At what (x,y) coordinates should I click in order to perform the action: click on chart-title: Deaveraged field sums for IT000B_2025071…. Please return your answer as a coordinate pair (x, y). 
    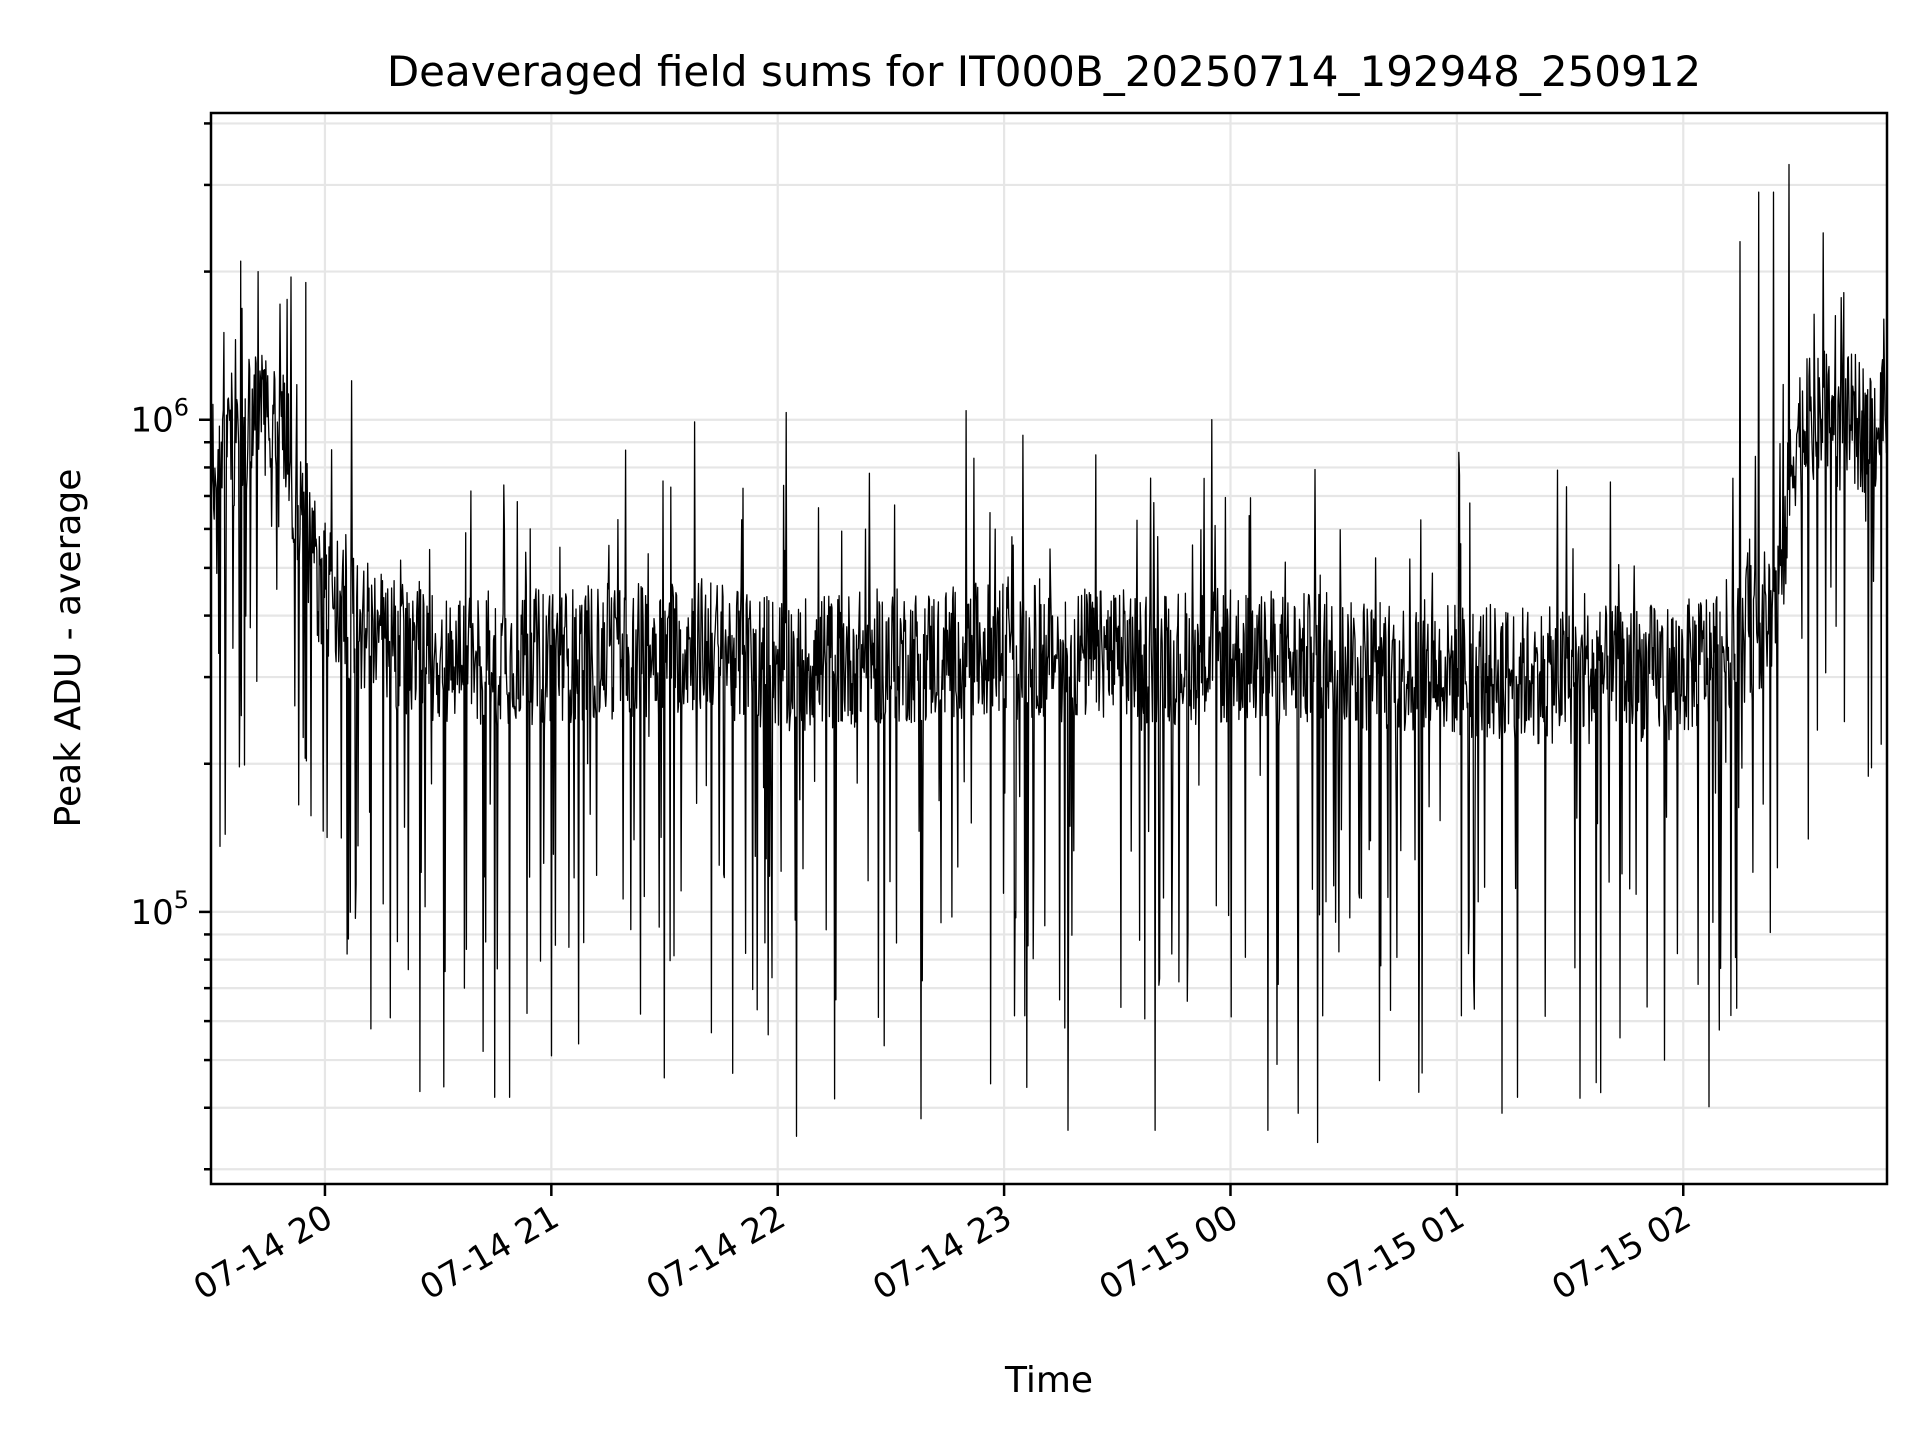
    Looking at the image, I should click on (1044, 71).